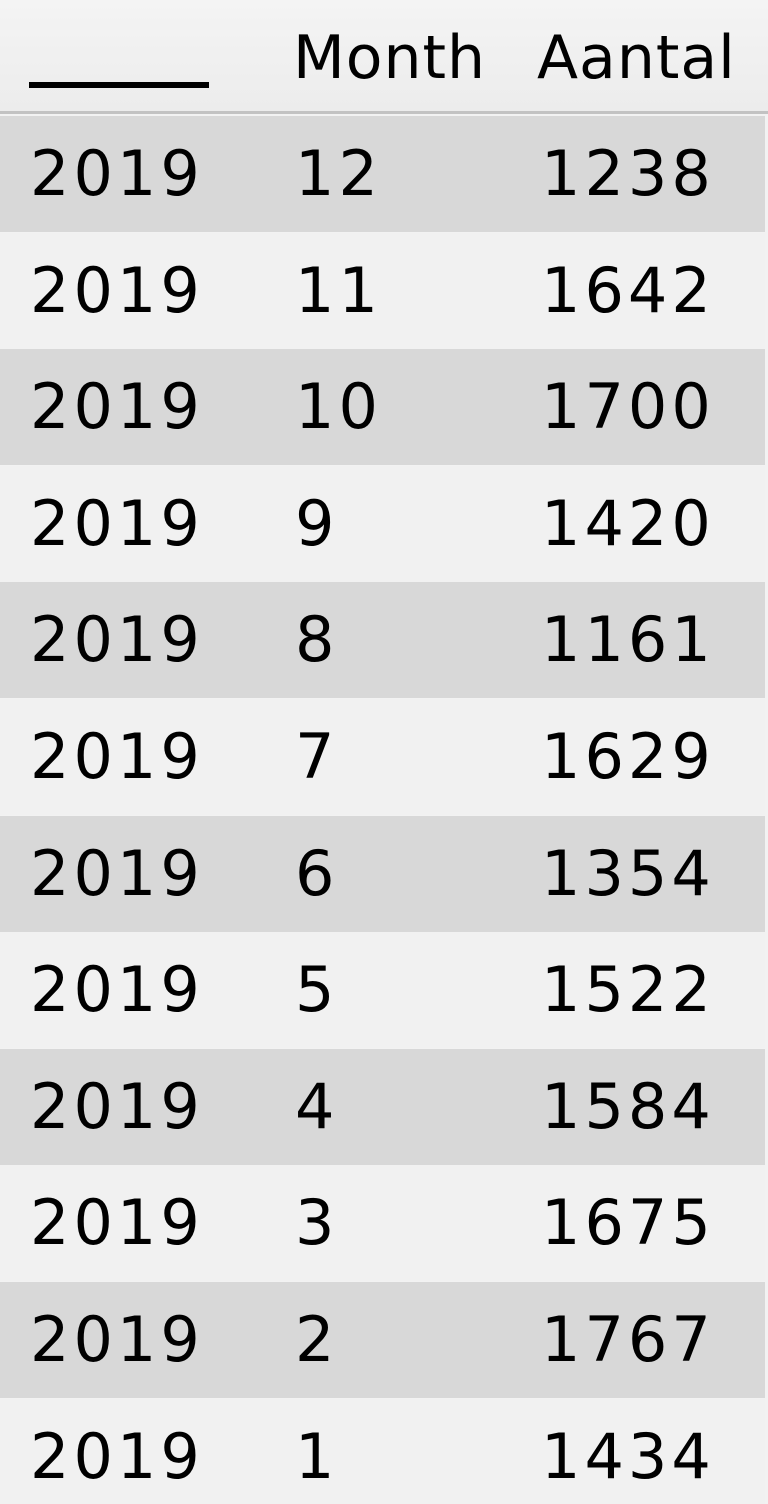 This screenshot has width=768, height=1504. I want to click on table-row: 2019 9 1420, so click(382, 524).